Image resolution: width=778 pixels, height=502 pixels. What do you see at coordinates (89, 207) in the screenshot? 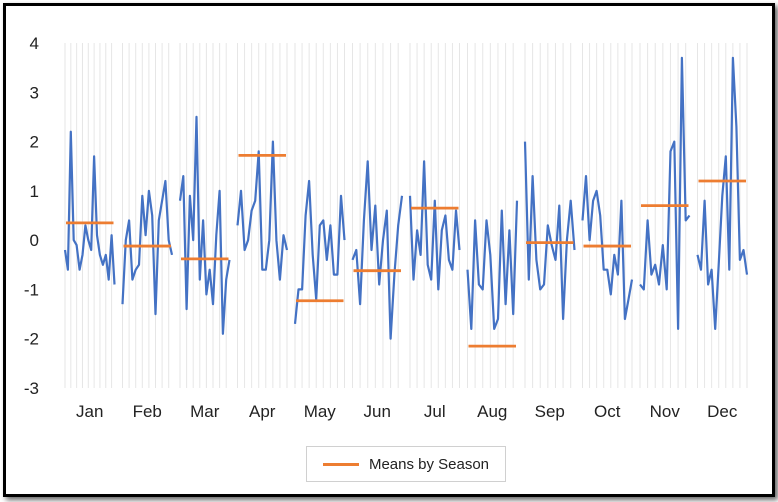
I see `series-line-jan` at bounding box center [89, 207].